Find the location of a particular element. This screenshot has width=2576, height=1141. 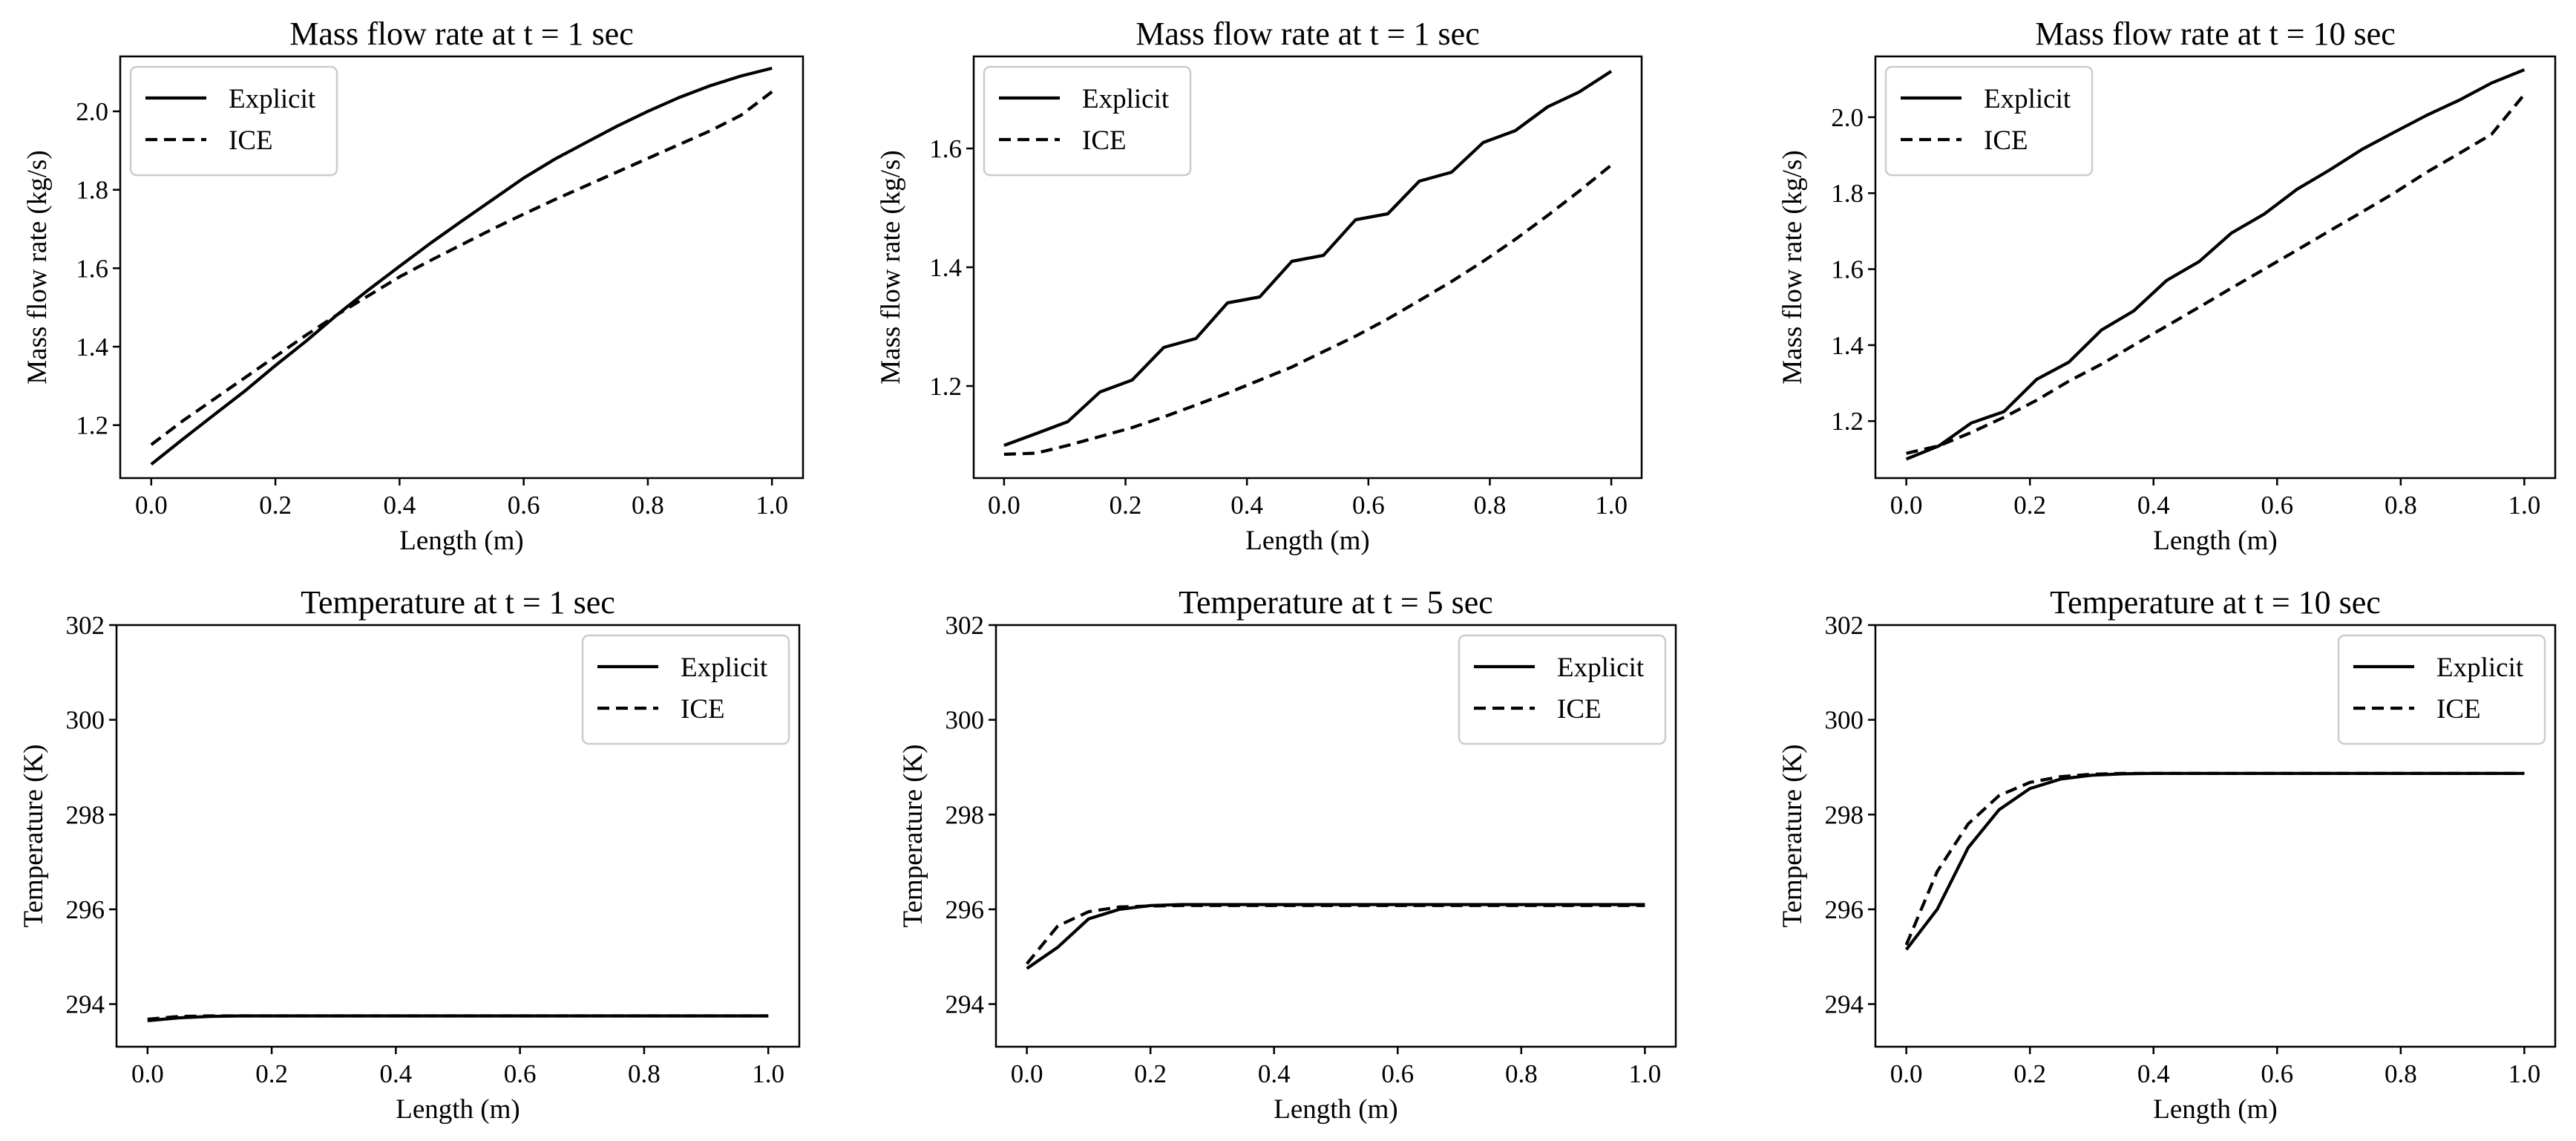

y-tick-label: 298 is located at coordinates (85, 814).